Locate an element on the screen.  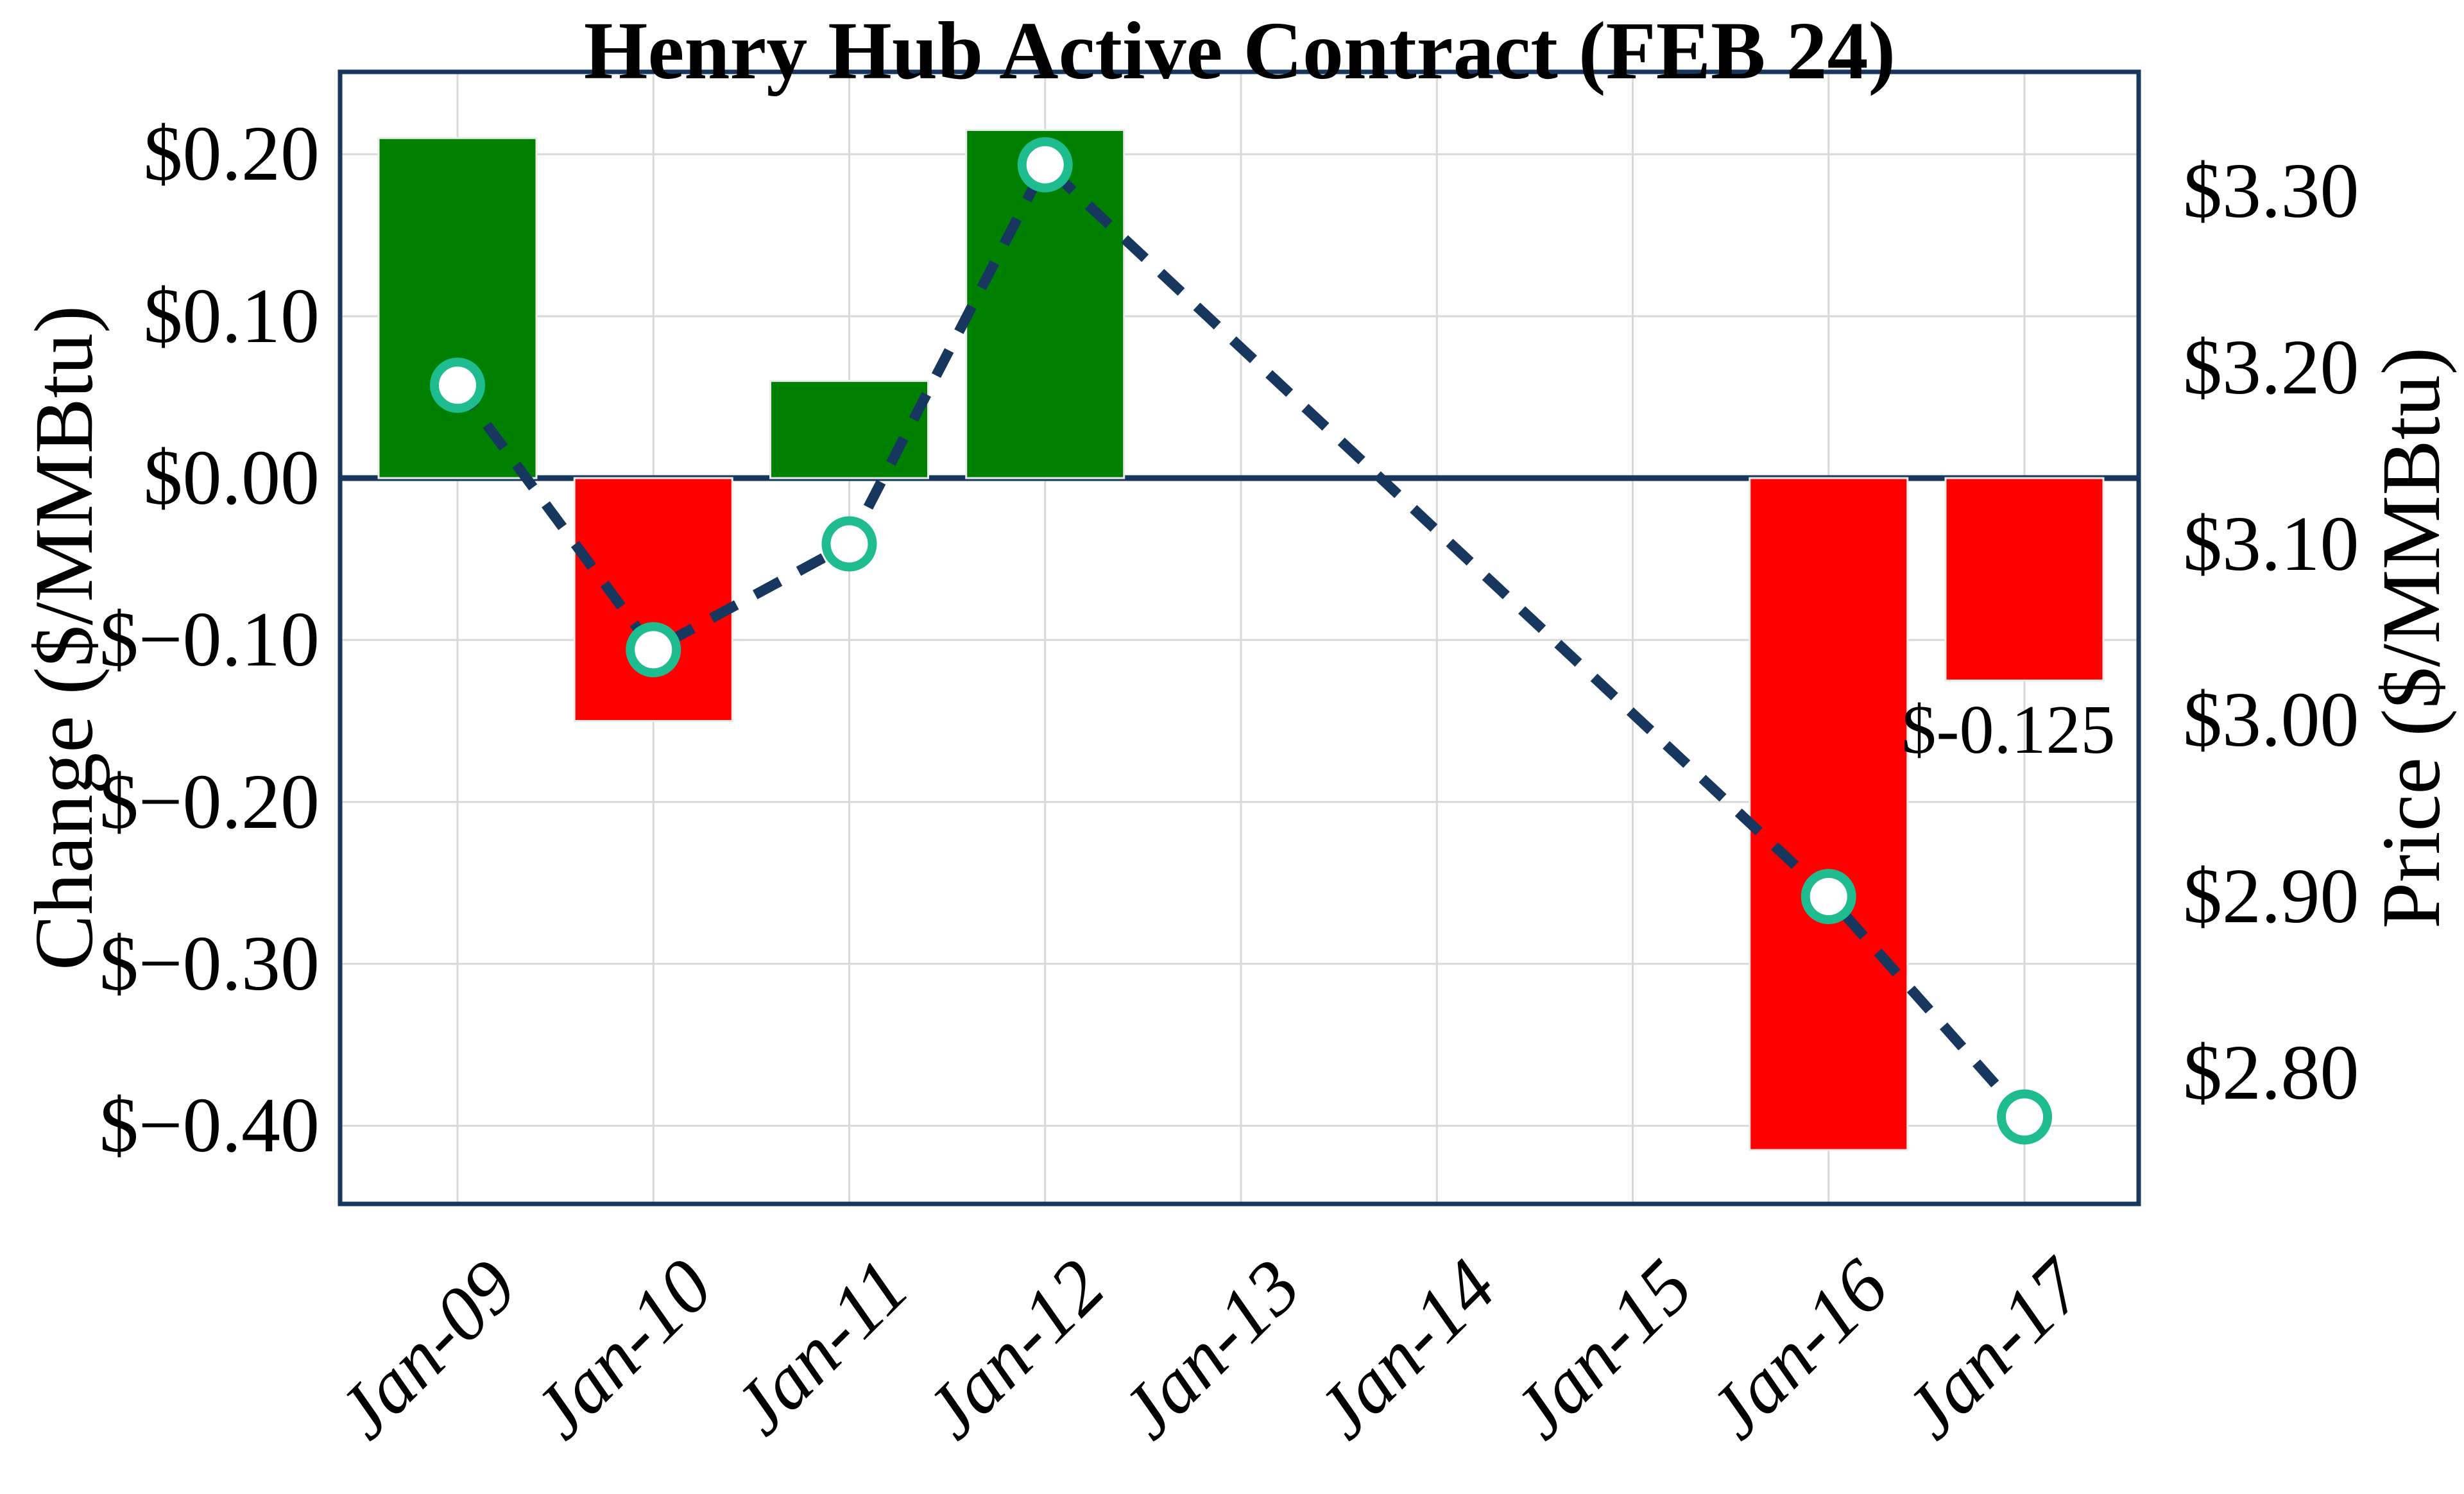
chart-title: Henry Hub Active Contract (FEB 24) is located at coordinates (1240, 51).